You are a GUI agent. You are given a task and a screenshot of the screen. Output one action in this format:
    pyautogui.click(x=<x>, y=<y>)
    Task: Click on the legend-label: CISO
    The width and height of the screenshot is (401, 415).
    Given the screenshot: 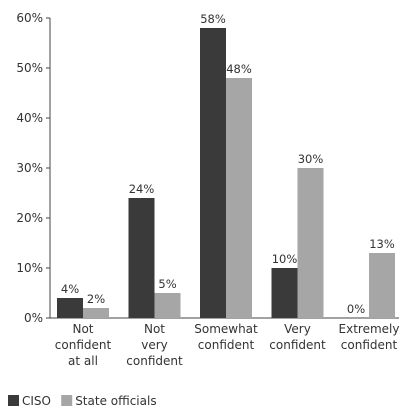 What is the action you would take?
    pyautogui.click(x=36, y=401)
    